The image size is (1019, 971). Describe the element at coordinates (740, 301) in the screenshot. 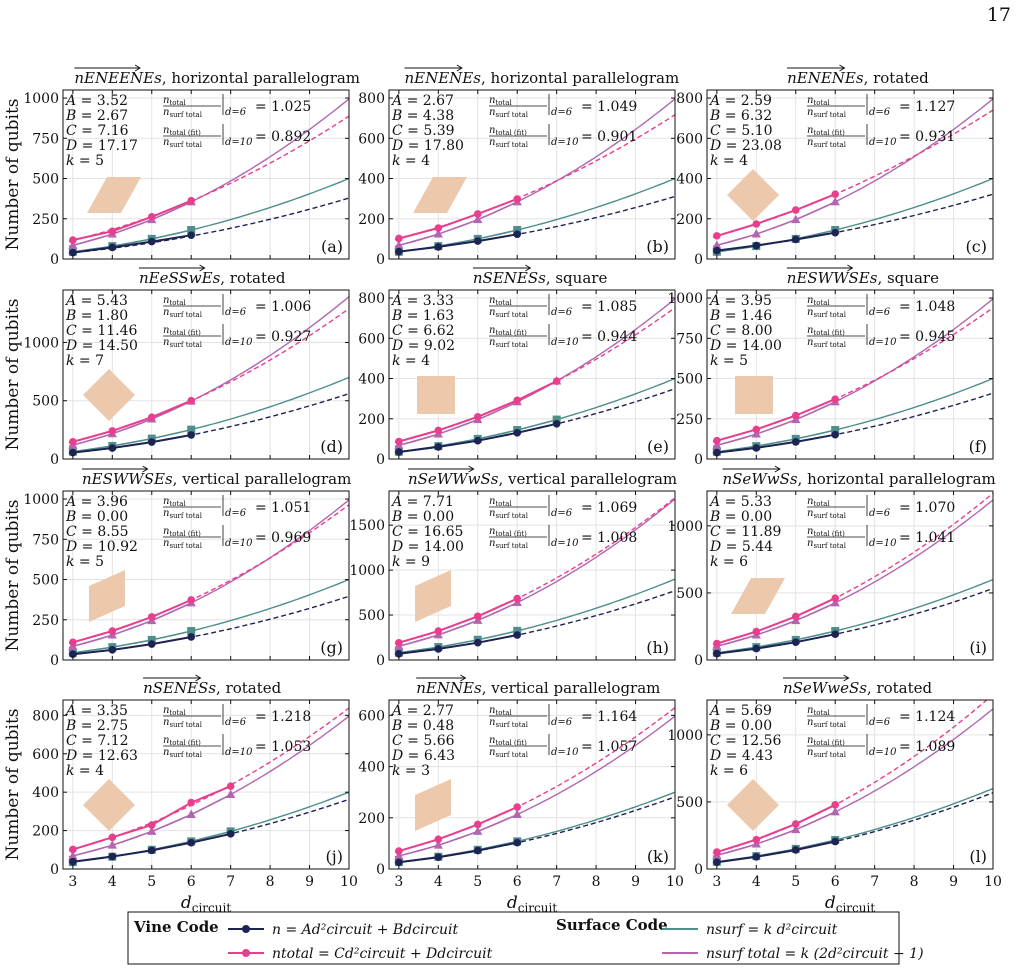

I see `param-A: A = 3.95` at that location.